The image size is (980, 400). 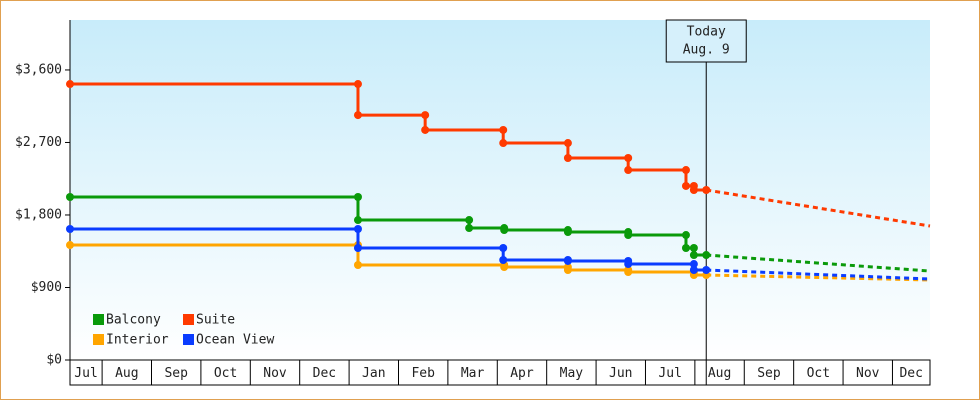 What do you see at coordinates (38, 142) in the screenshot?
I see `y-tick-label: $2,700` at bounding box center [38, 142].